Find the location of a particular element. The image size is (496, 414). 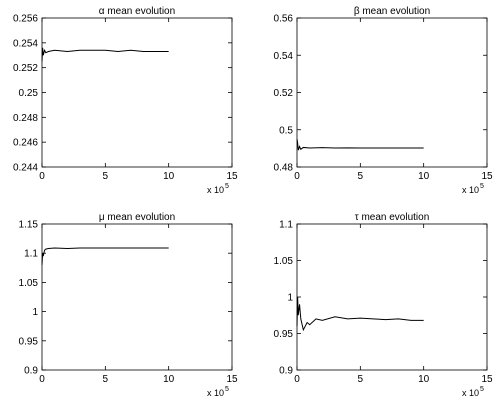

y-tick-label: 0.252 is located at coordinates (25, 68).